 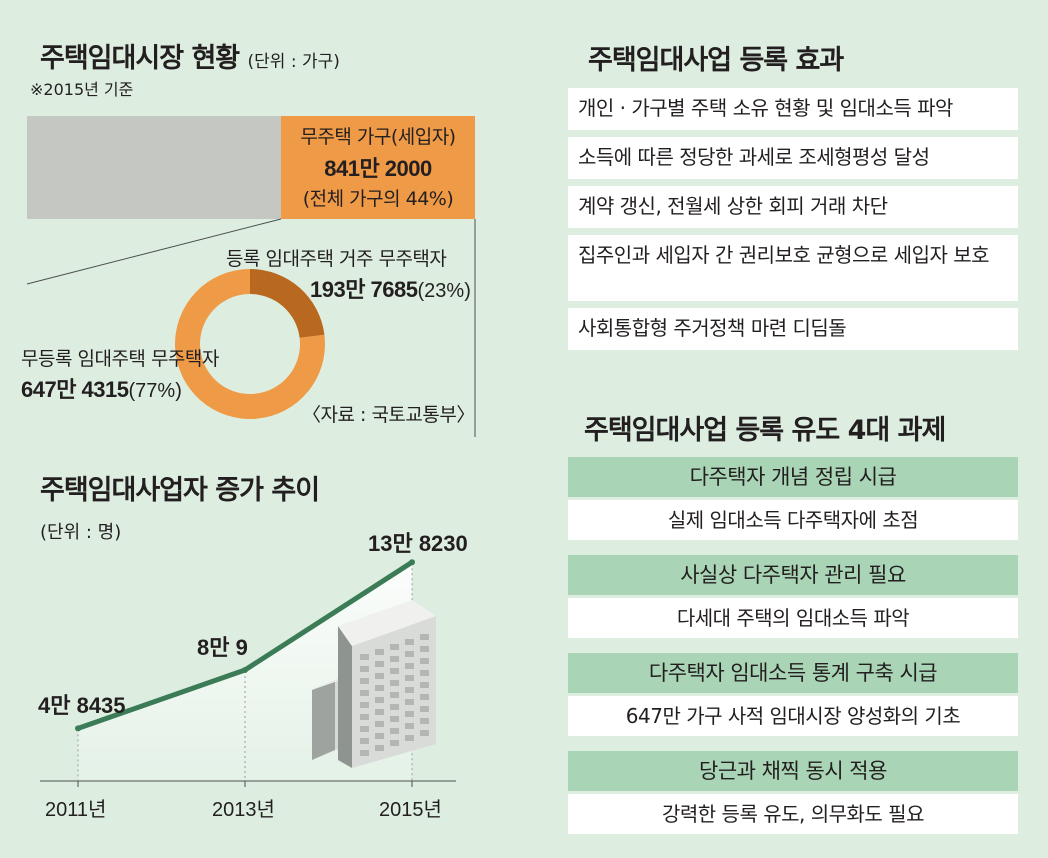 What do you see at coordinates (154, 251) in the screenshot?
I see `zoom-line-left` at bounding box center [154, 251].